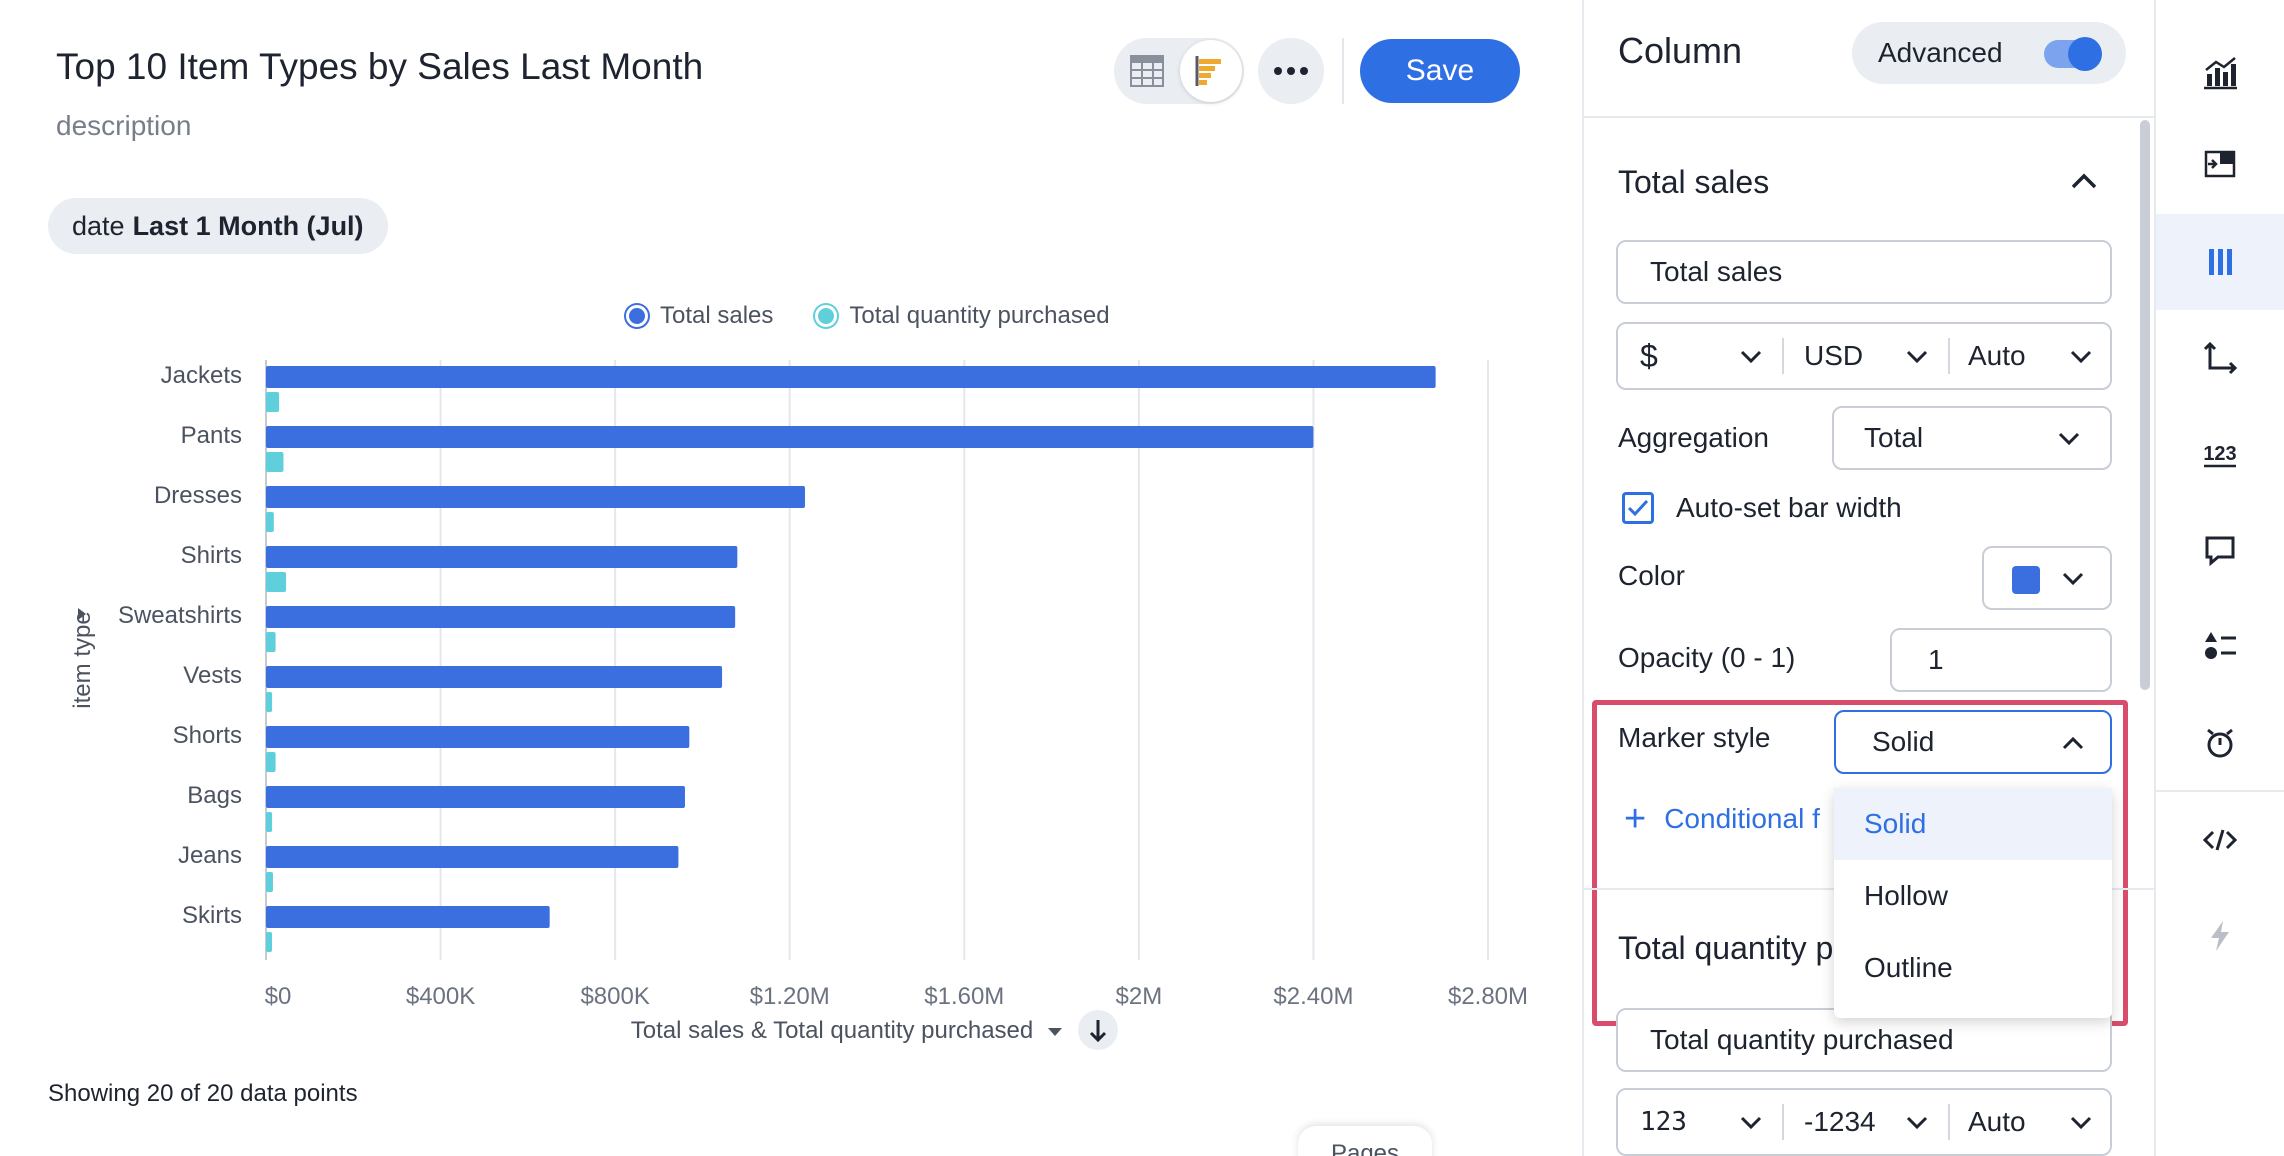 This screenshot has width=2284, height=1156. What do you see at coordinates (790, 996) in the screenshot?
I see `x-tick-label: $1.20M` at bounding box center [790, 996].